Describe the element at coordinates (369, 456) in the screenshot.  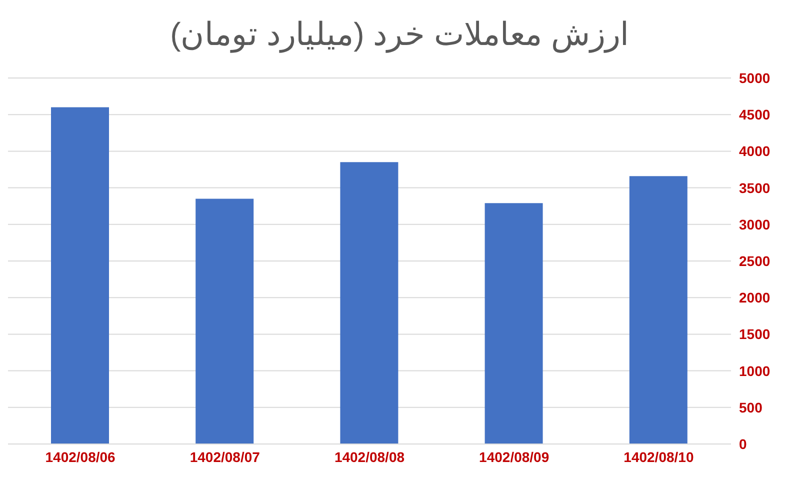
I see `x-tick-label: 1402/08/08` at that location.